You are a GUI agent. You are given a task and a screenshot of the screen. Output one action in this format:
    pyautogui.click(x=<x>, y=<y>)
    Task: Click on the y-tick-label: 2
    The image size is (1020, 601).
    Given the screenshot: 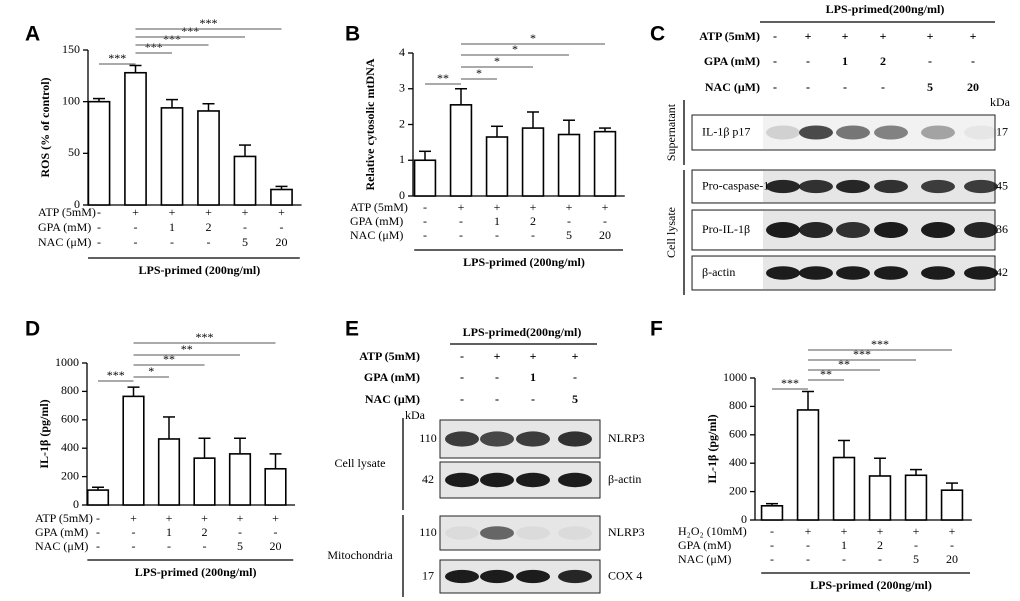 What is the action you would take?
    pyautogui.click(x=402, y=123)
    